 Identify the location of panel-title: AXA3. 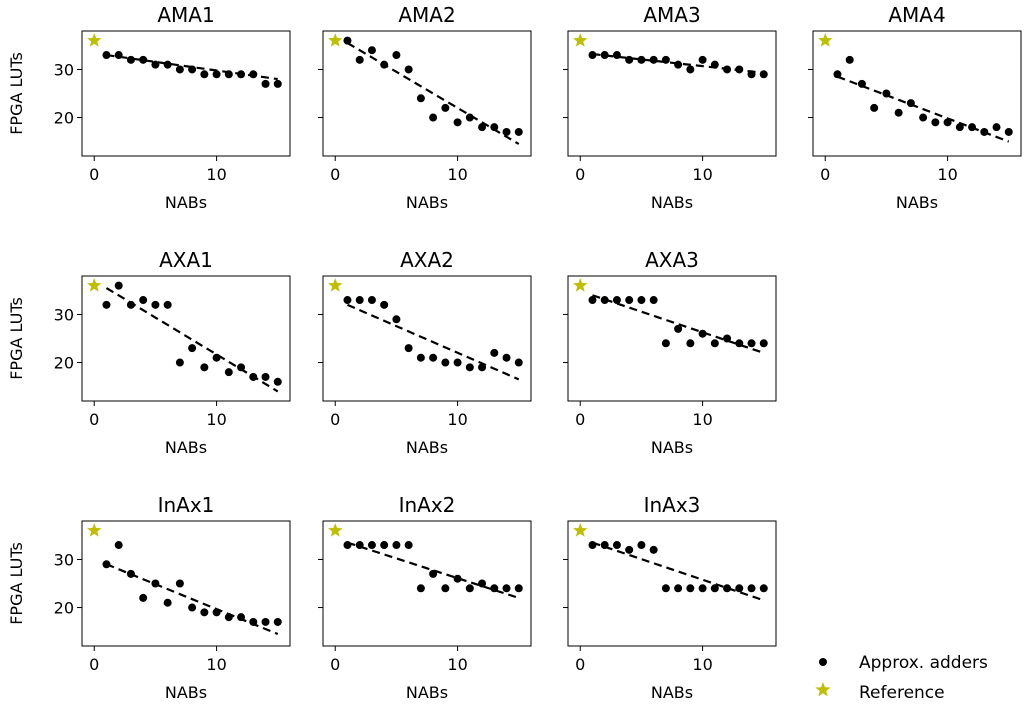
(672, 260).